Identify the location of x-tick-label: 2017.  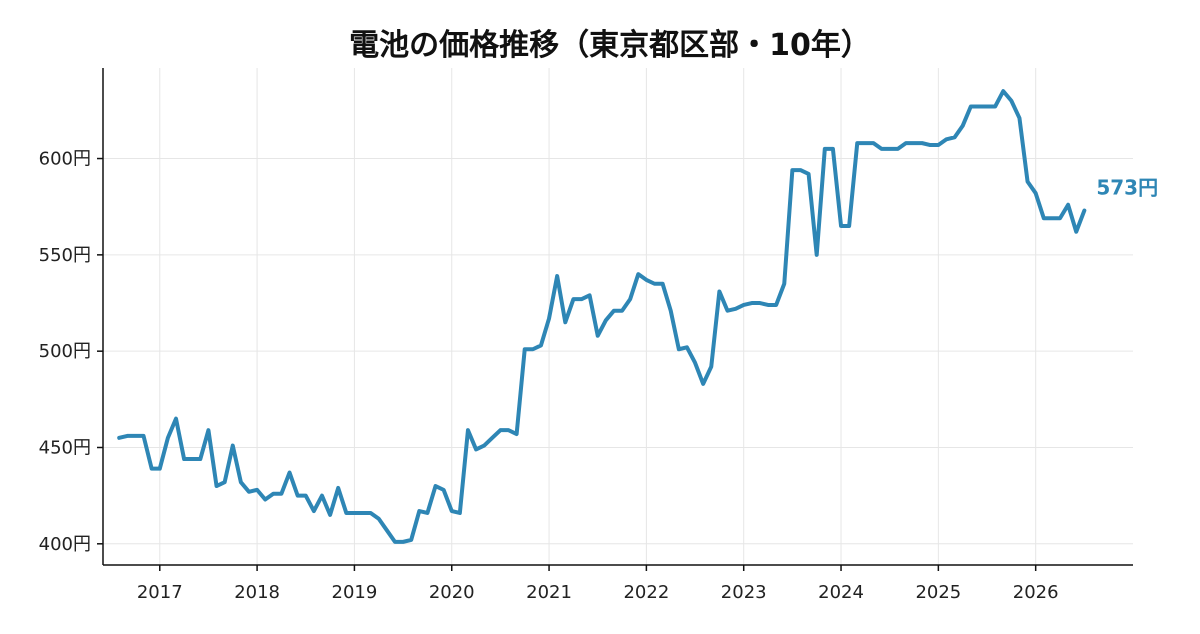
(160, 592).